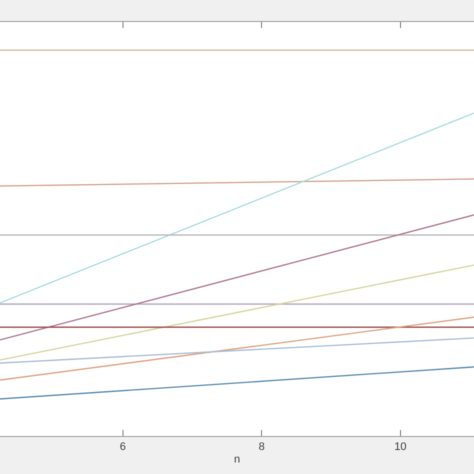 Image resolution: width=474 pixels, height=474 pixels. I want to click on x-tick-label: 6, so click(123, 447).